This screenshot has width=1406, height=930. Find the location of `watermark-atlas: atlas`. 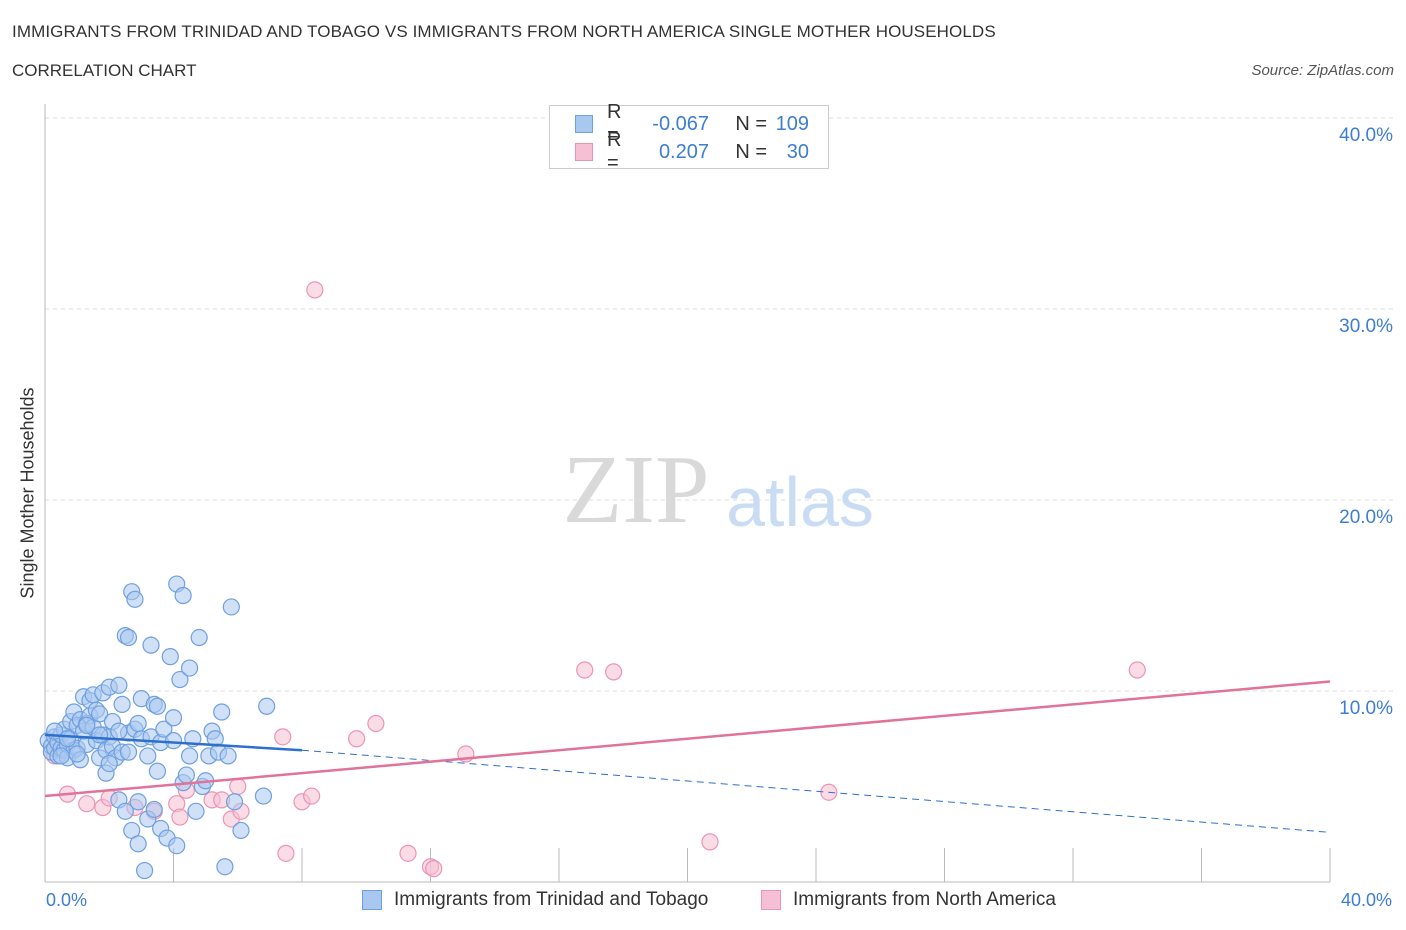

watermark-atlas: atlas is located at coordinates (800, 502).